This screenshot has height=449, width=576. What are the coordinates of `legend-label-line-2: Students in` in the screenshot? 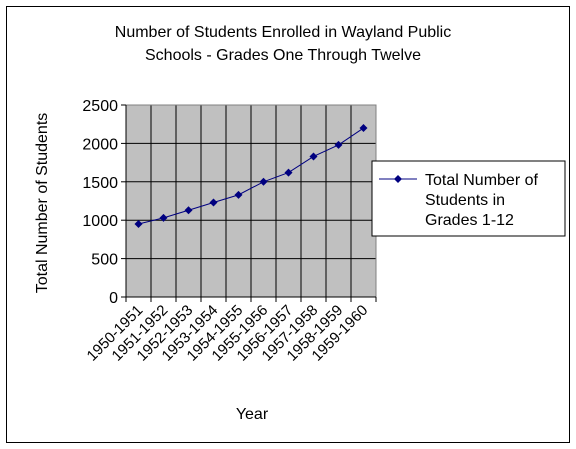 It's located at (465, 200).